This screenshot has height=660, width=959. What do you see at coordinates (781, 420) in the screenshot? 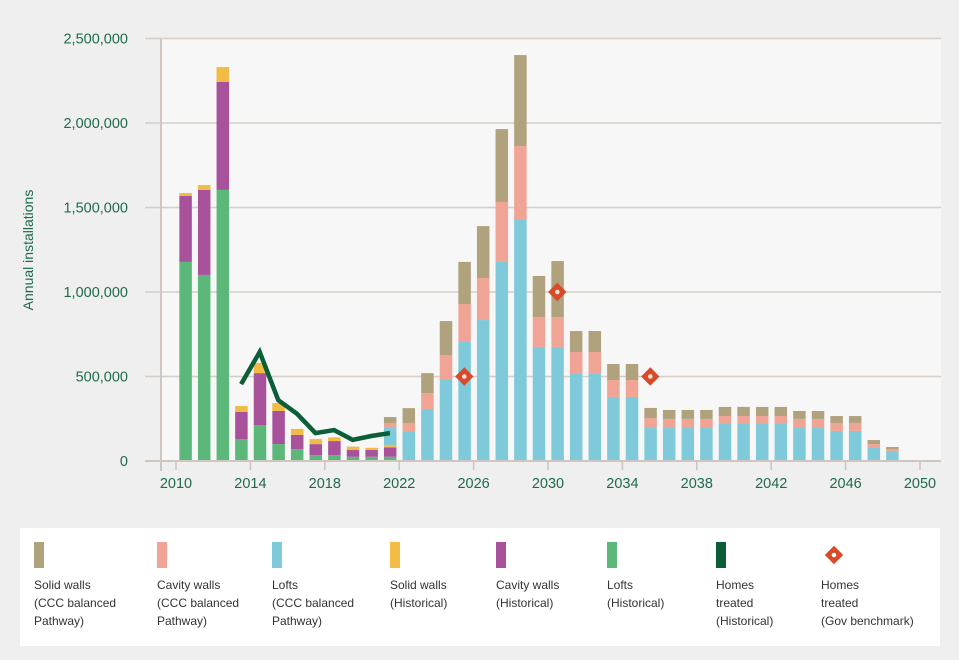
I see `pathway-bar-cavity-walls-ccc-balanced-pathway-2042` at bounding box center [781, 420].